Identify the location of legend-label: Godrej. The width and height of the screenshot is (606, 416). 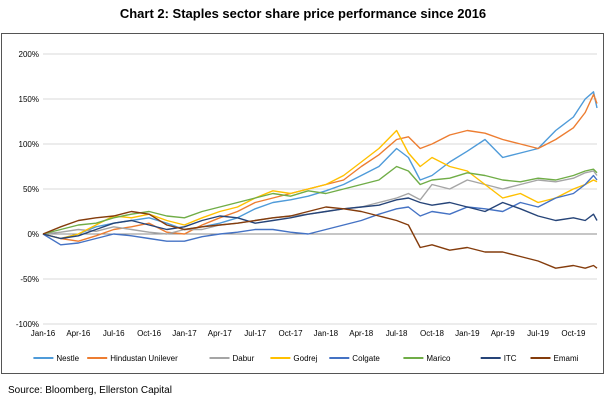
(305, 358).